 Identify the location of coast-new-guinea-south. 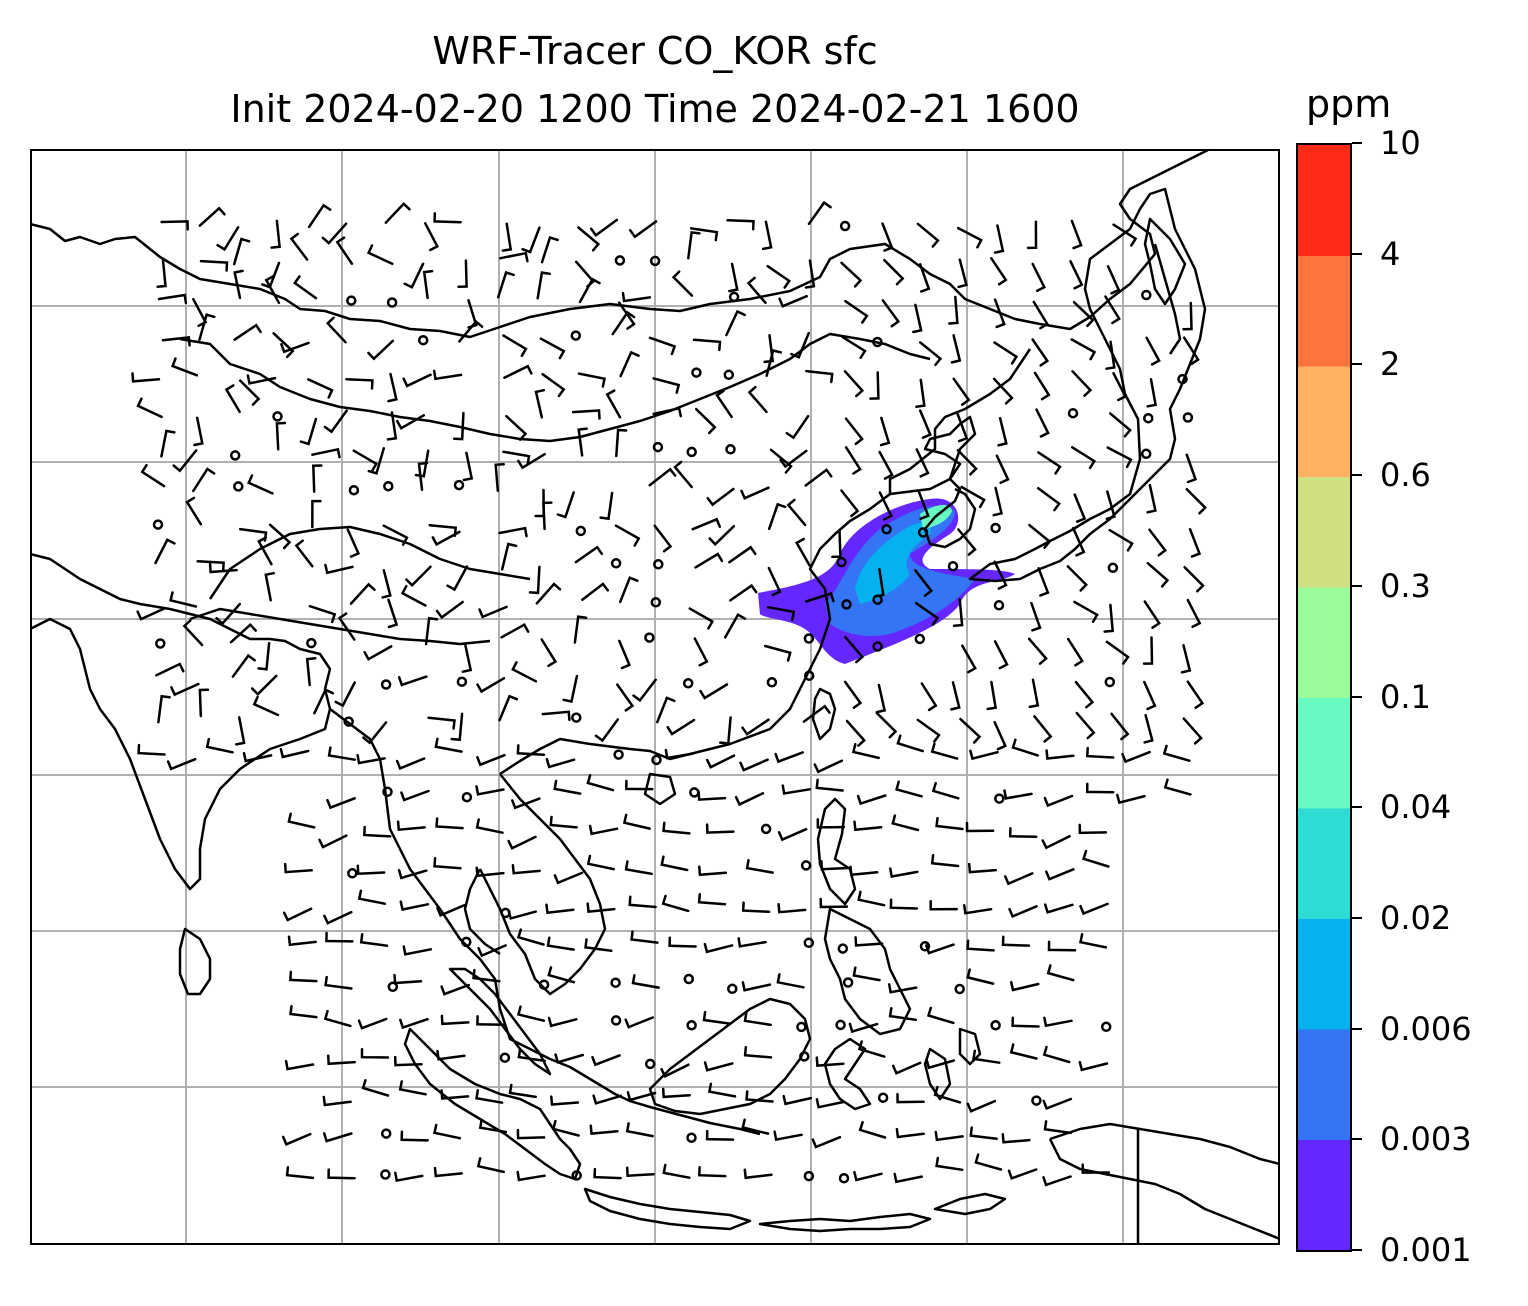
(1164, 1189).